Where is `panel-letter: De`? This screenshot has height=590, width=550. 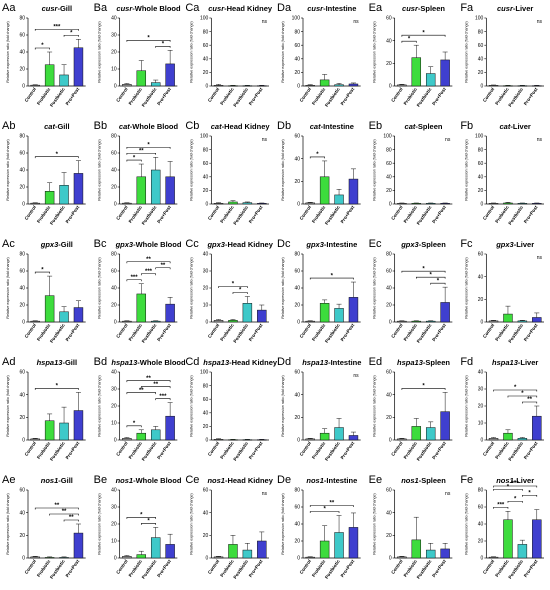
panel-letter: De is located at coordinates (284, 480).